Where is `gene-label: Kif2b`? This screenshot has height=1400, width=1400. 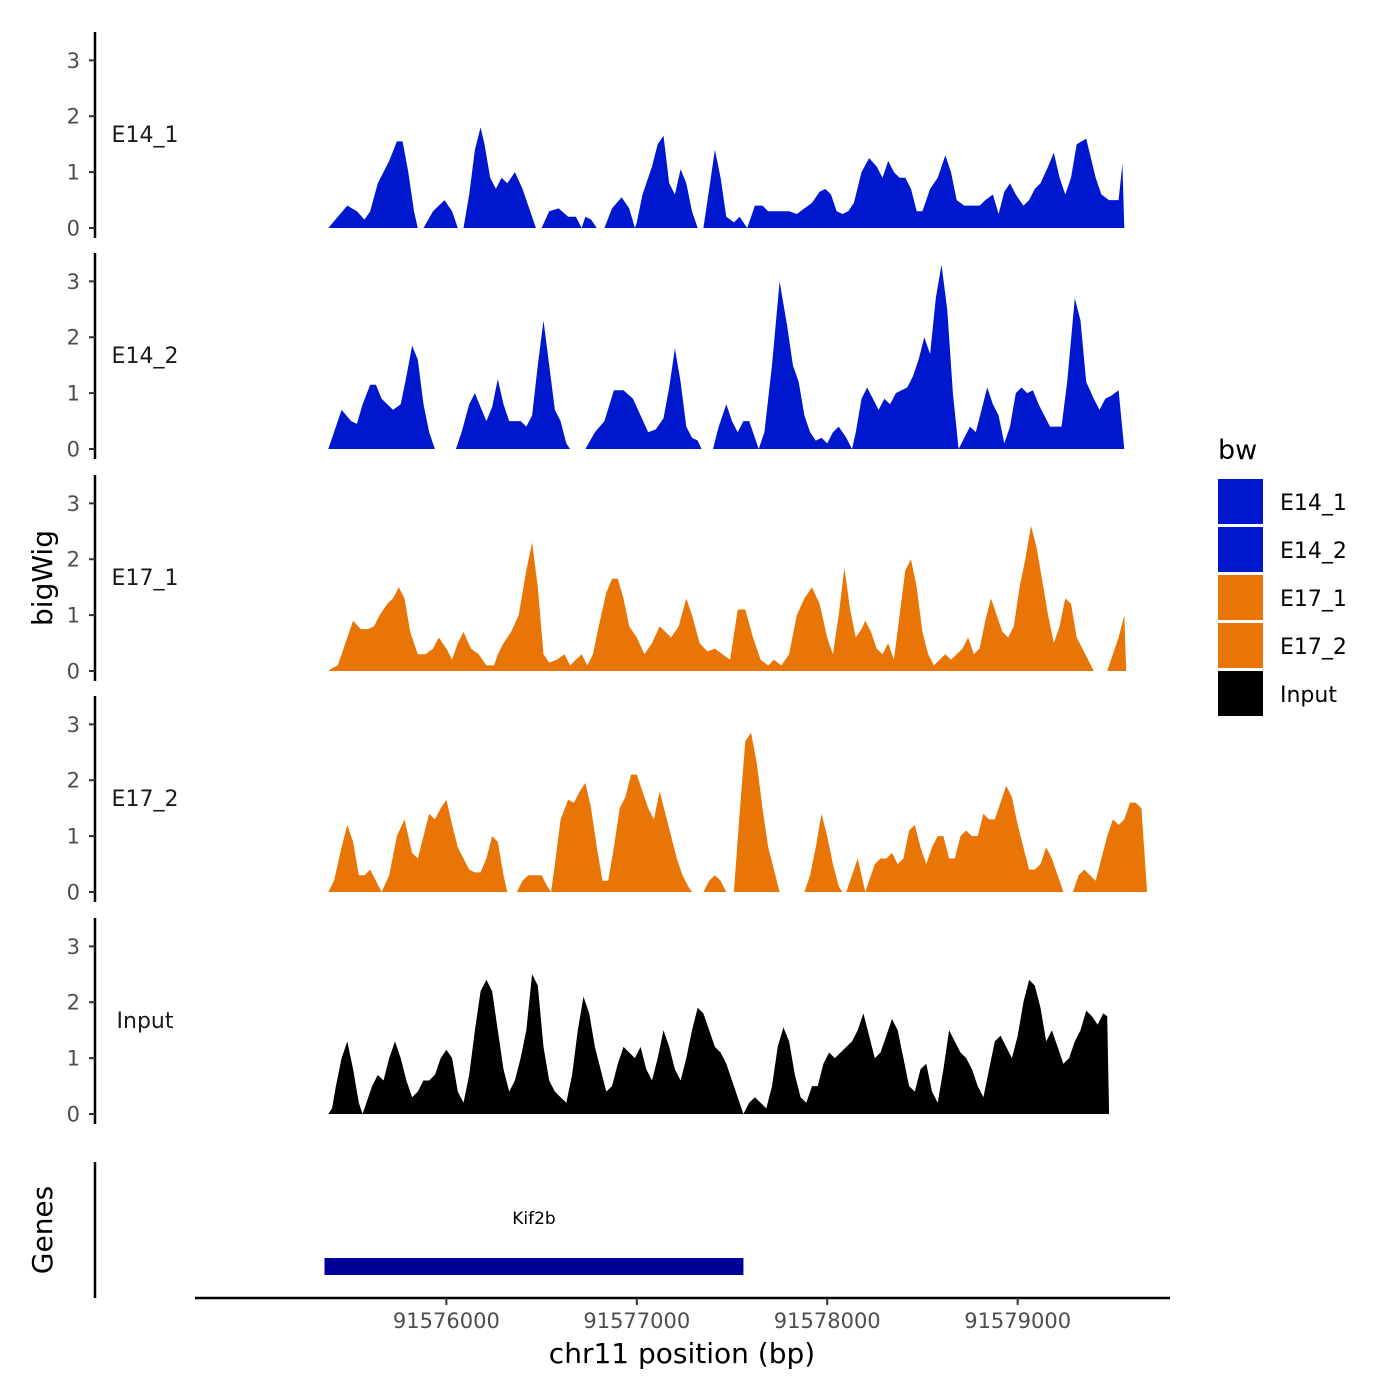 gene-label: Kif2b is located at coordinates (533, 1219).